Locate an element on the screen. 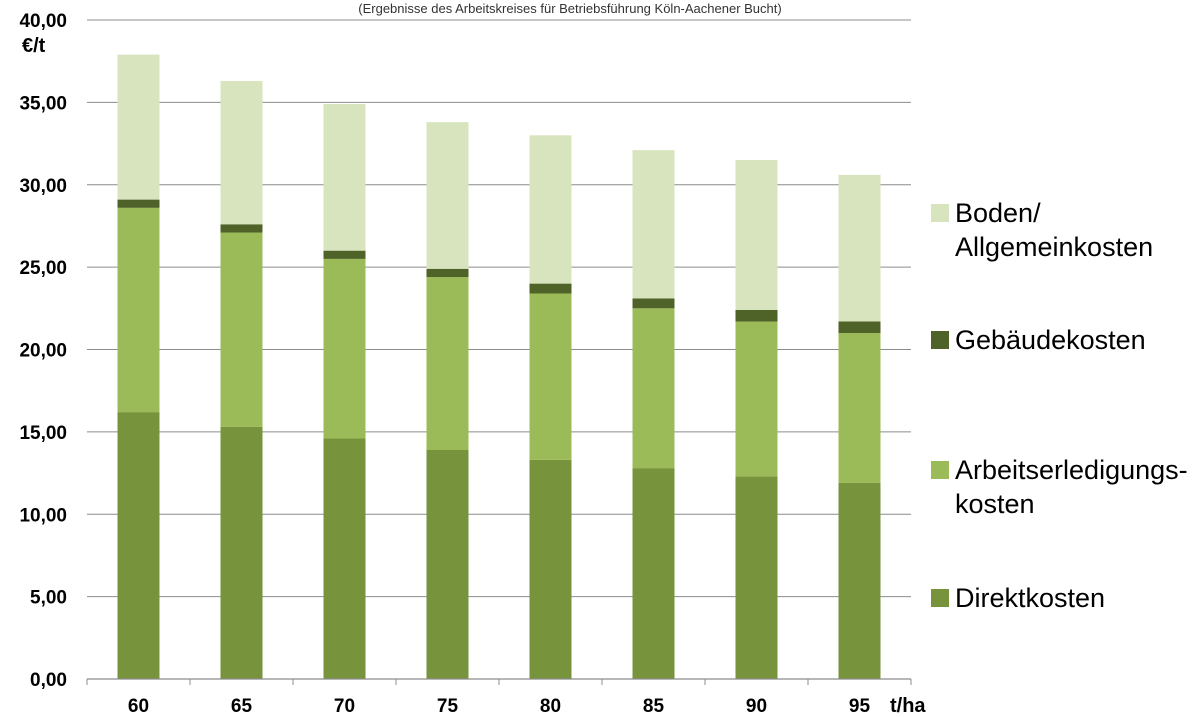 The image size is (1197, 717). x-tick-label: 95 is located at coordinates (860, 706).